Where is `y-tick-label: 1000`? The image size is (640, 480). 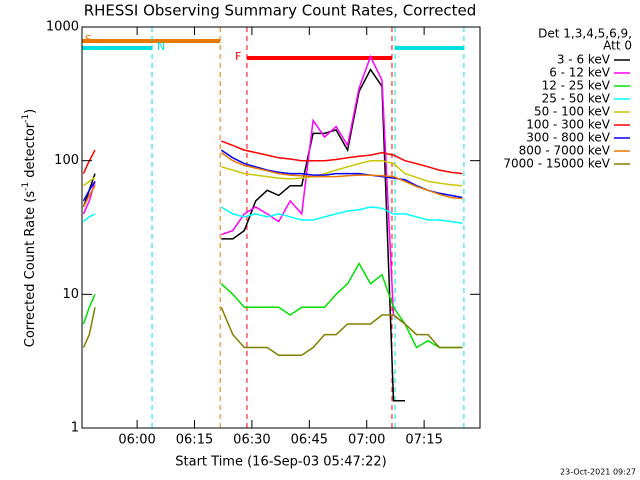 y-tick-label: 1000 is located at coordinates (62, 27).